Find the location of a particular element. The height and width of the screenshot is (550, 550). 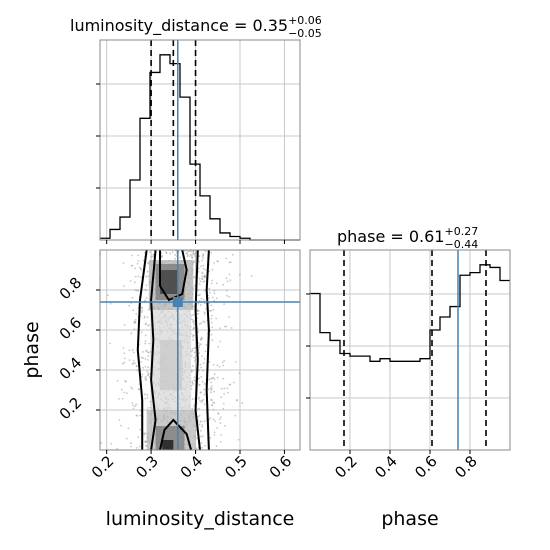

joint-density-panel is located at coordinates (195, 351).